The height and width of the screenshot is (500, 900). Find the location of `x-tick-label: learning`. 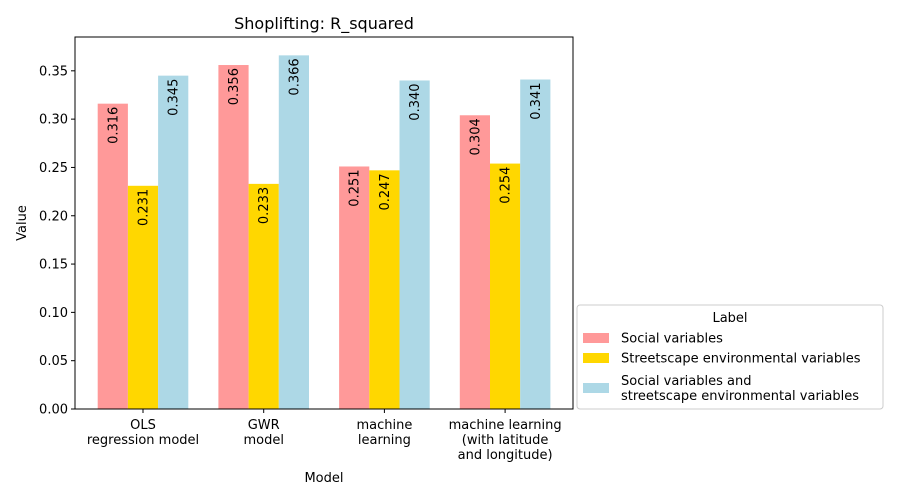

x-tick-label: learning is located at coordinates (384, 440).